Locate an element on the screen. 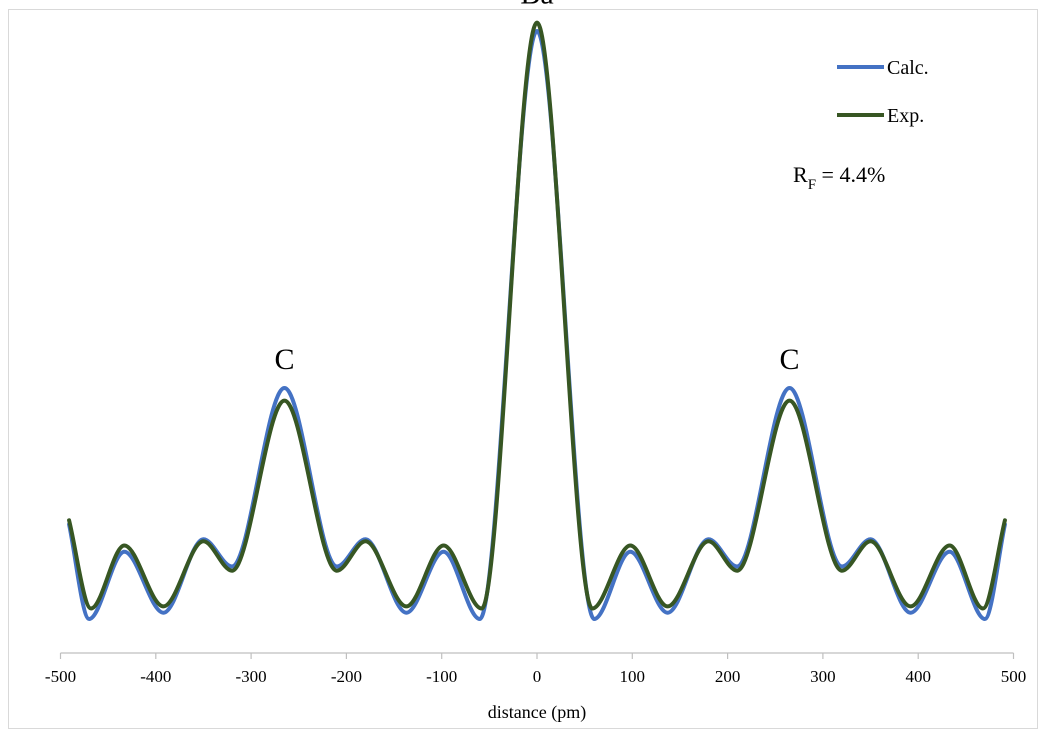  peak-label-ba: Ba is located at coordinates (536, 5).